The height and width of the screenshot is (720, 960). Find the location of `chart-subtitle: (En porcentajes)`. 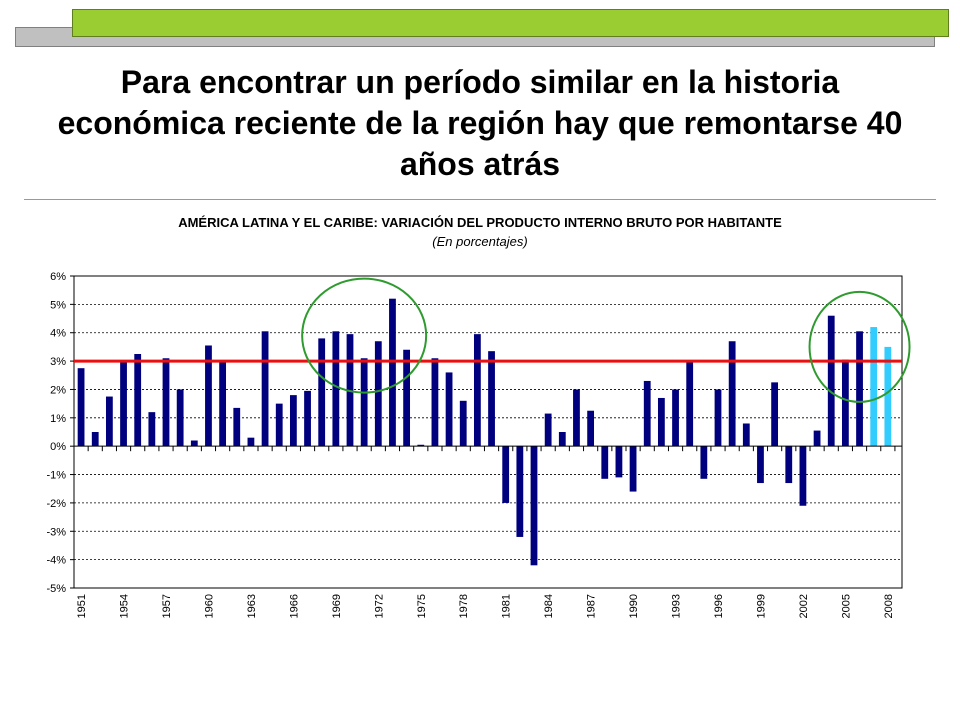

chart-subtitle: (En porcentajes) is located at coordinates (480, 241).